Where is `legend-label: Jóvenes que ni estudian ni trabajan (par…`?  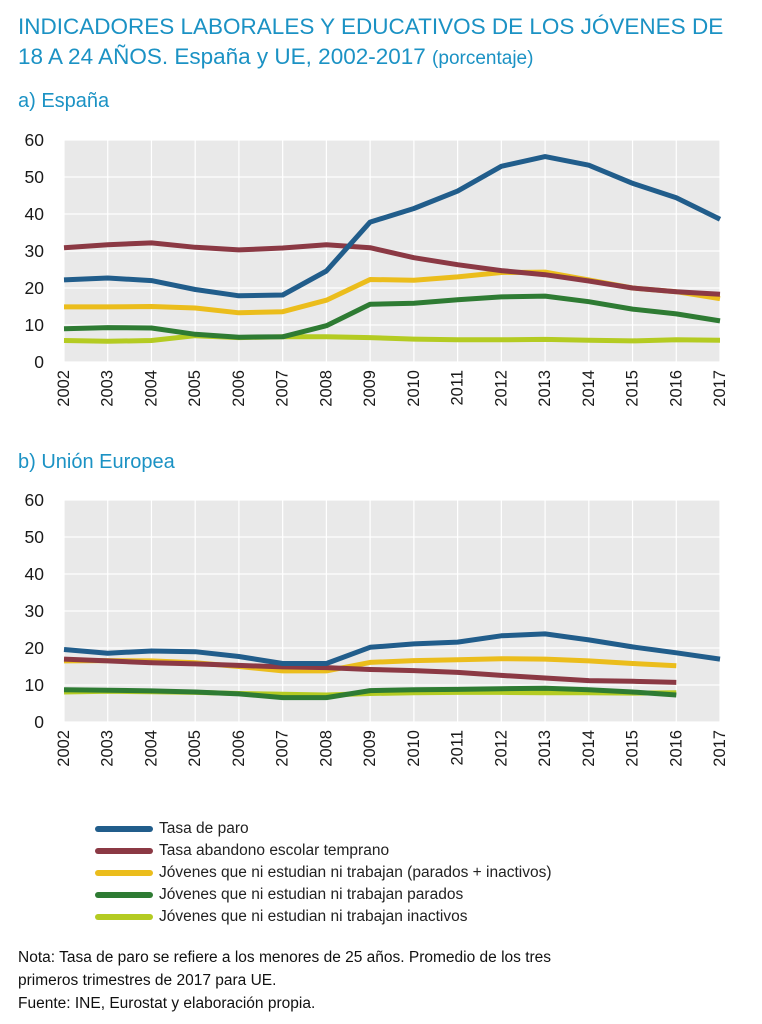
legend-label: Jóvenes que ni estudian ni trabajan (par… is located at coordinates (355, 872).